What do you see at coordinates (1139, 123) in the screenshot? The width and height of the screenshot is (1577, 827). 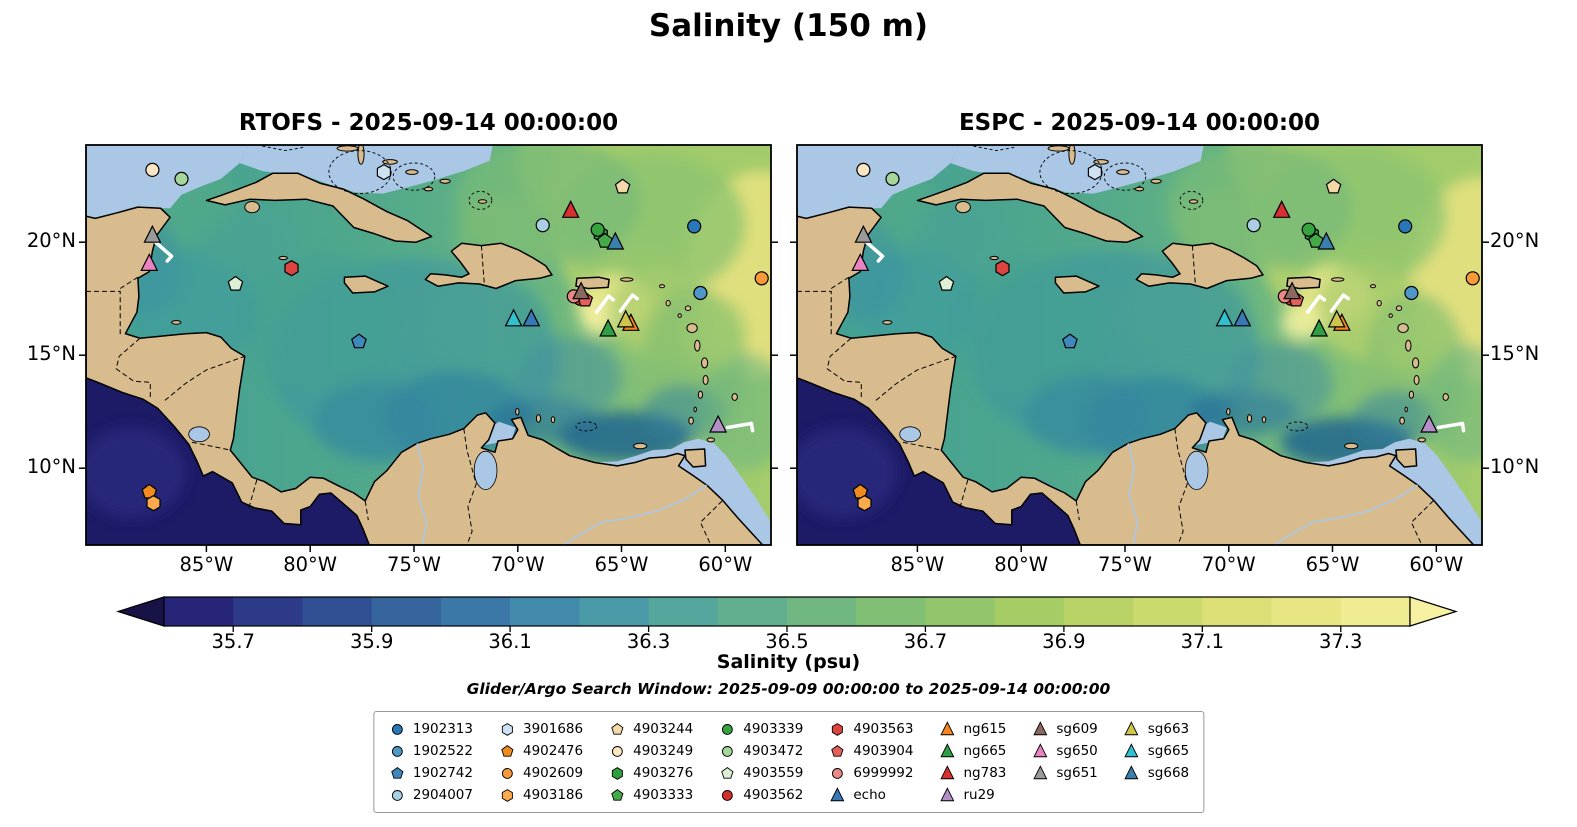 I see `panel-title-espc: ESPC - 2025-09-14 00:00:00` at bounding box center [1139, 123].